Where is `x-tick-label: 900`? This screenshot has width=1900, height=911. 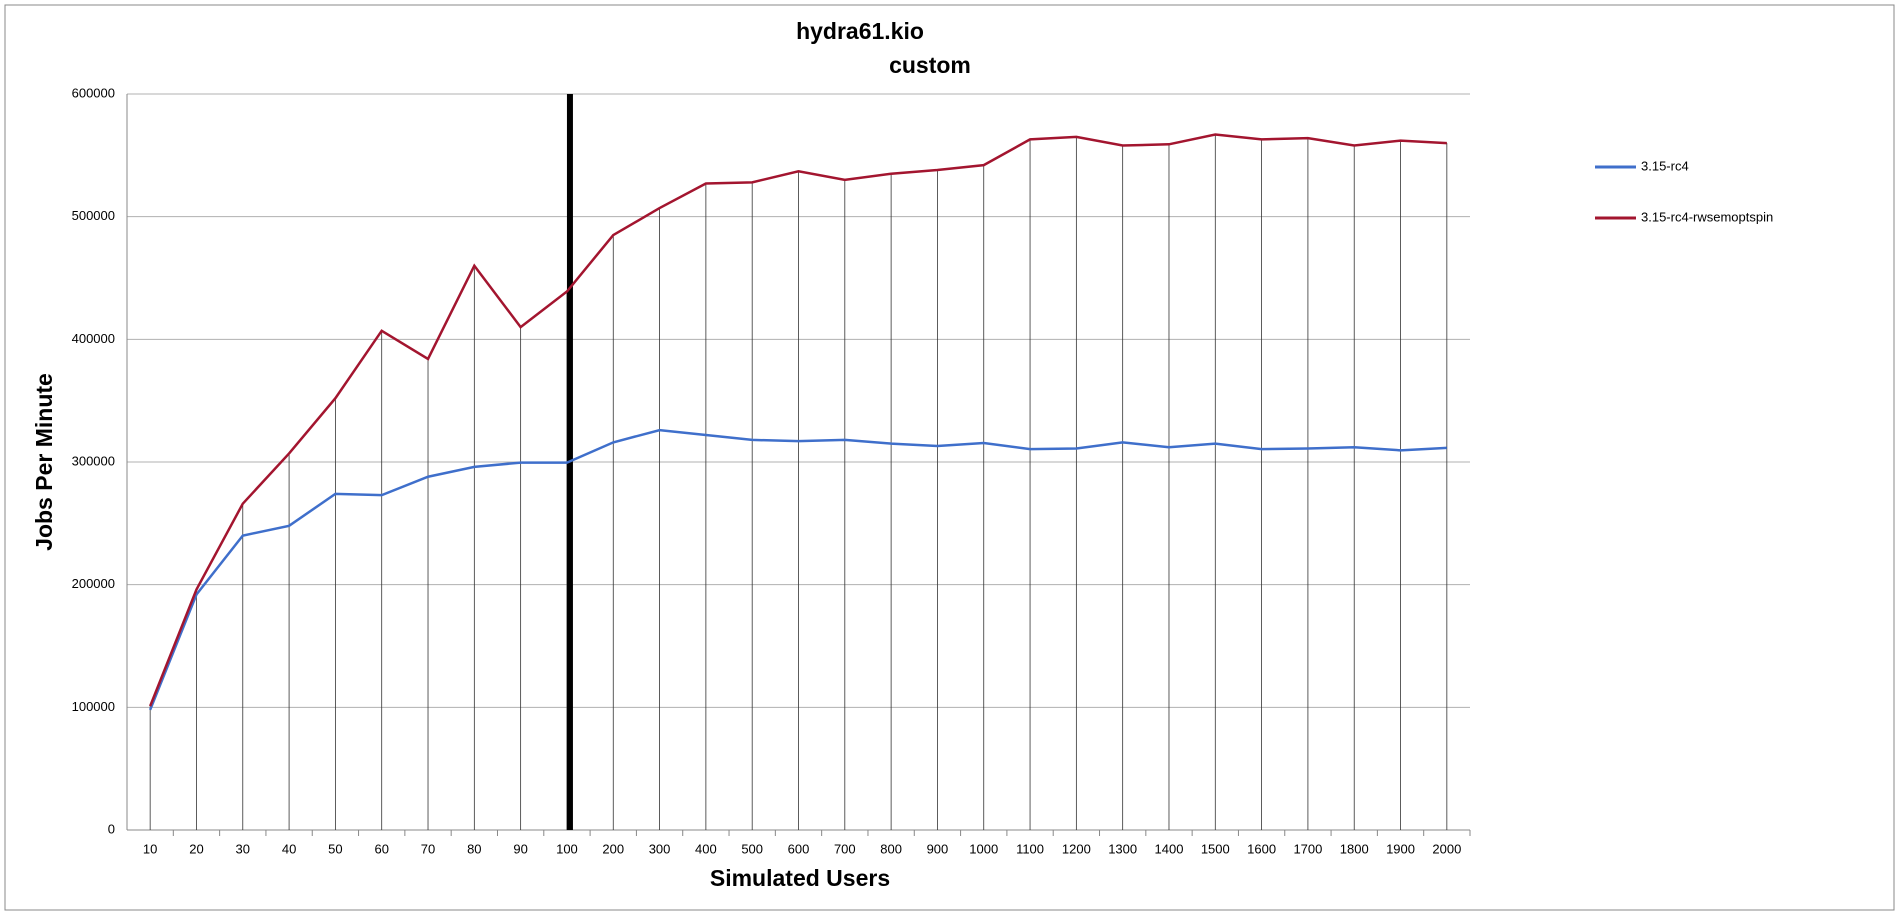
x-tick-label: 900 is located at coordinates (938, 848).